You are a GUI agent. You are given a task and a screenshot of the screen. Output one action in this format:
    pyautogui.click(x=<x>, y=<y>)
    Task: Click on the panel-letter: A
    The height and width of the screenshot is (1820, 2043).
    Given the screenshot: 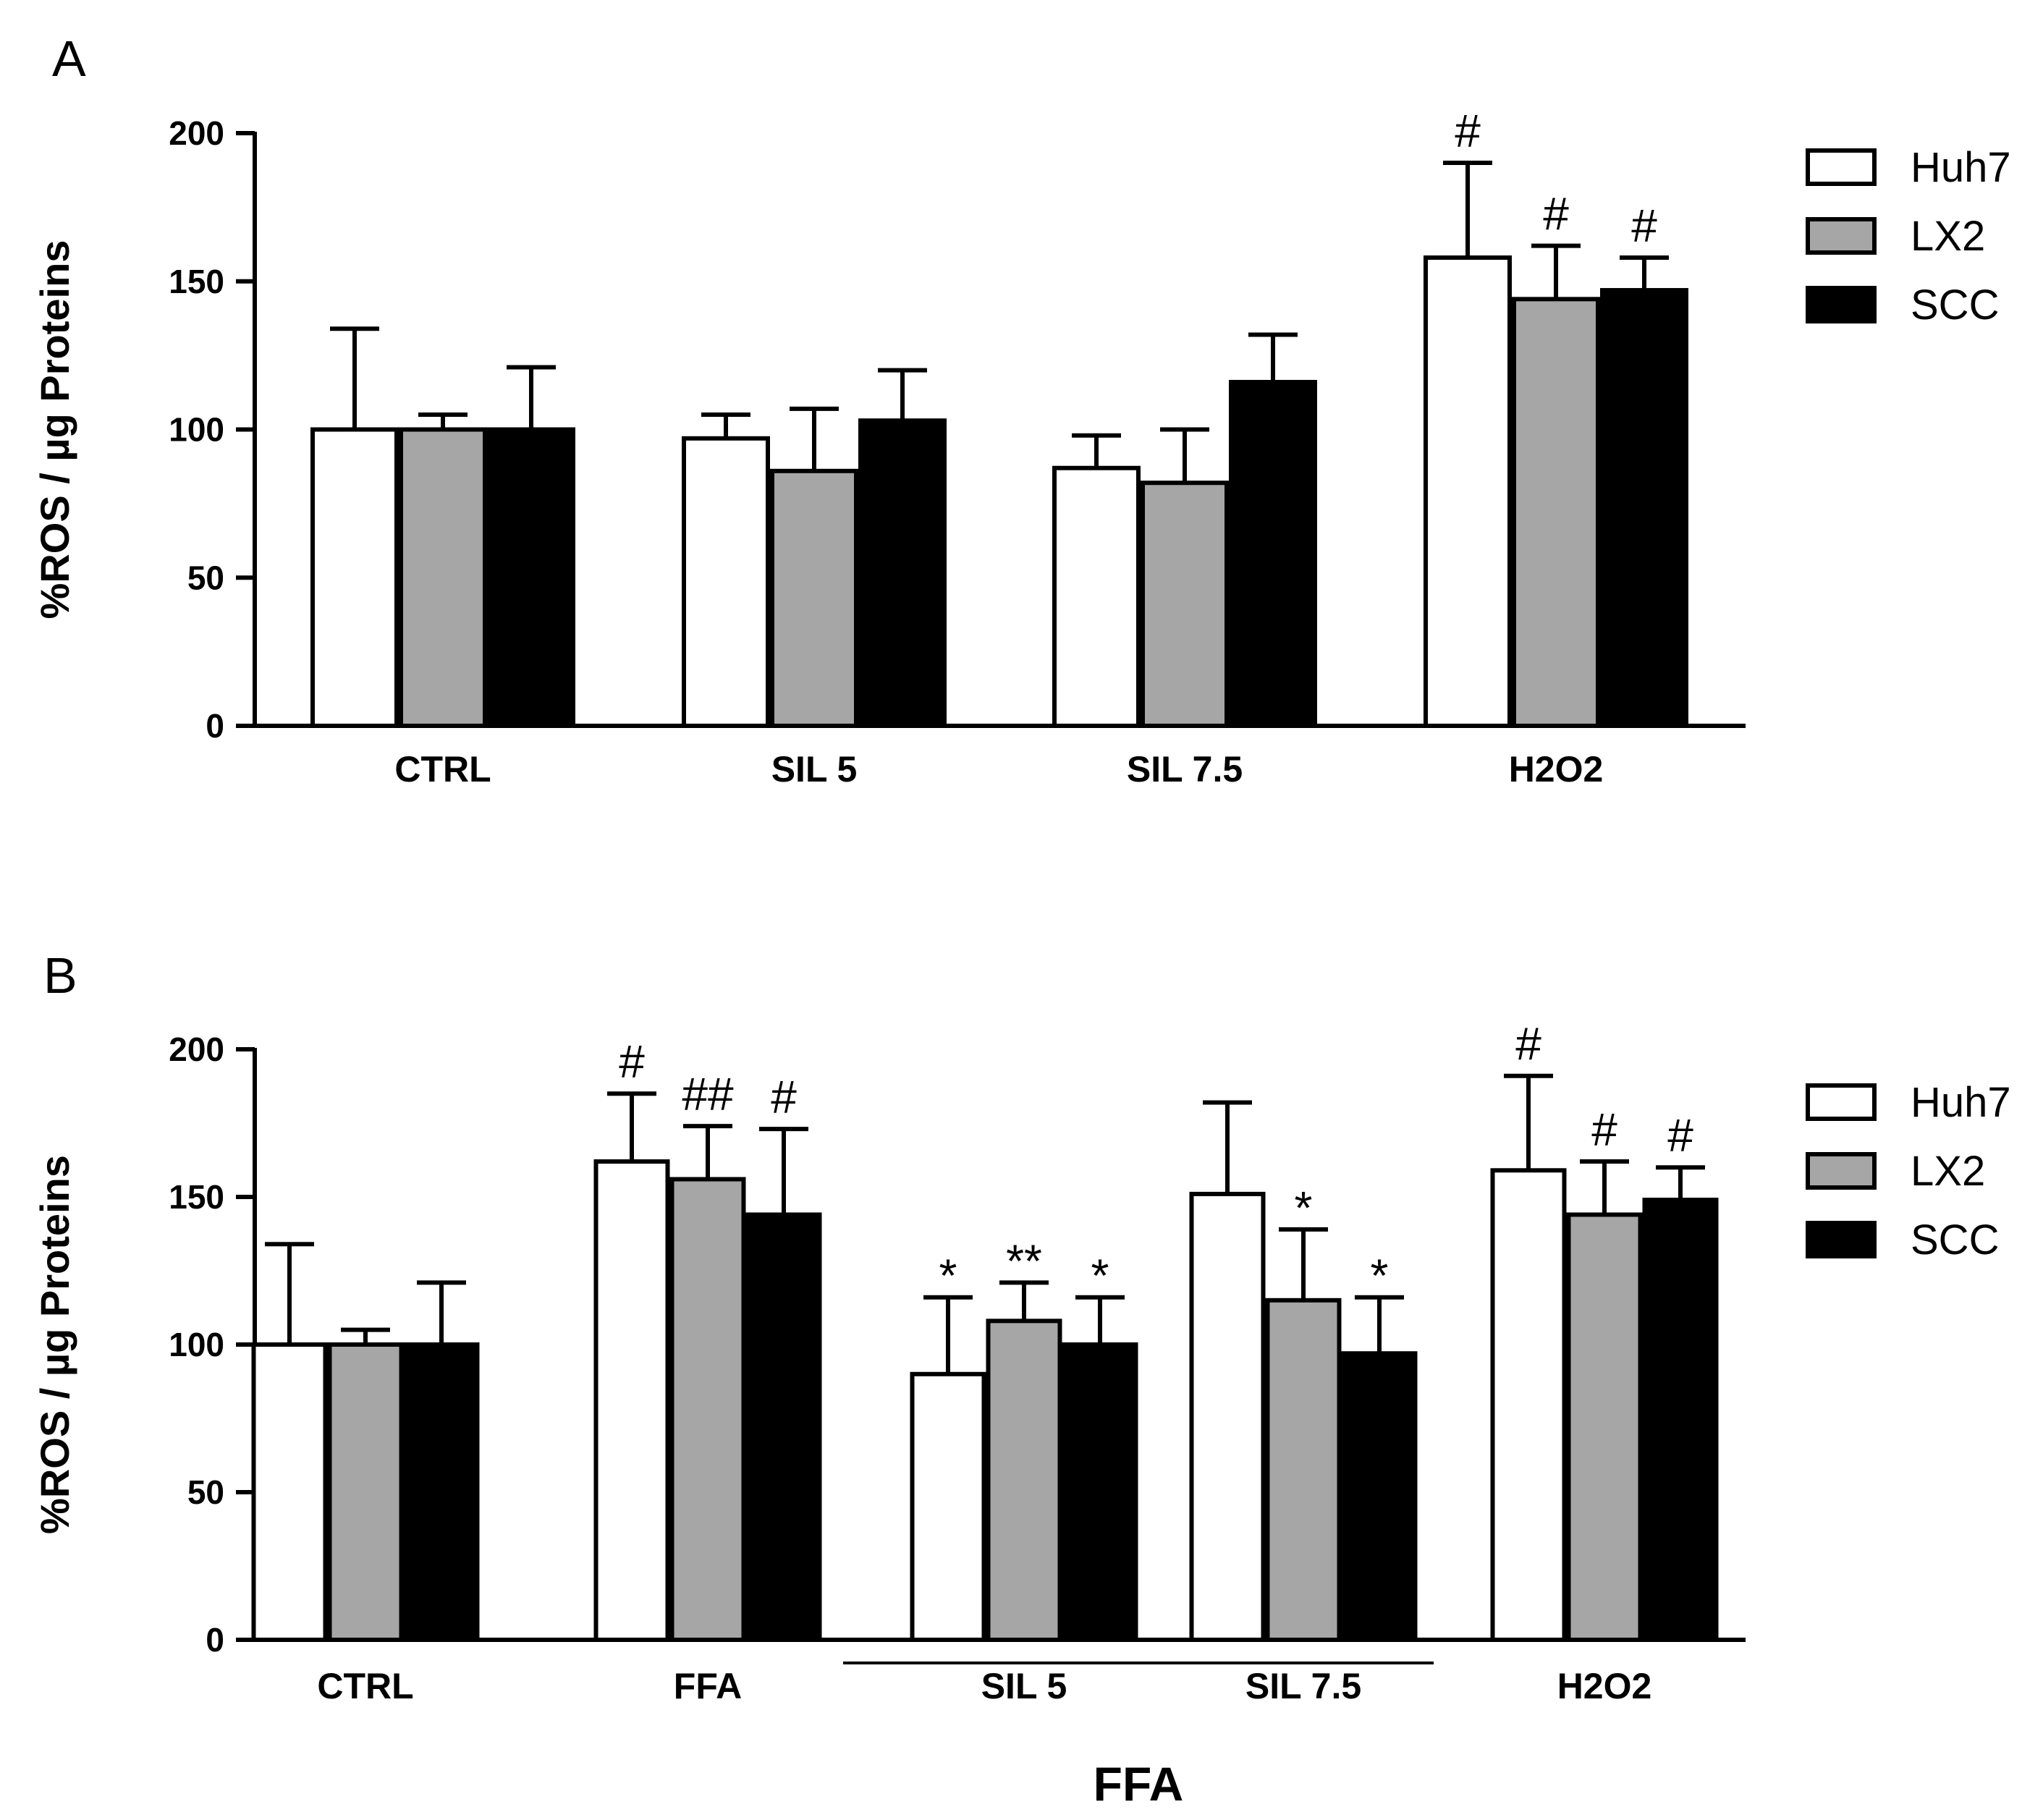 What is the action you would take?
    pyautogui.click(x=69, y=58)
    